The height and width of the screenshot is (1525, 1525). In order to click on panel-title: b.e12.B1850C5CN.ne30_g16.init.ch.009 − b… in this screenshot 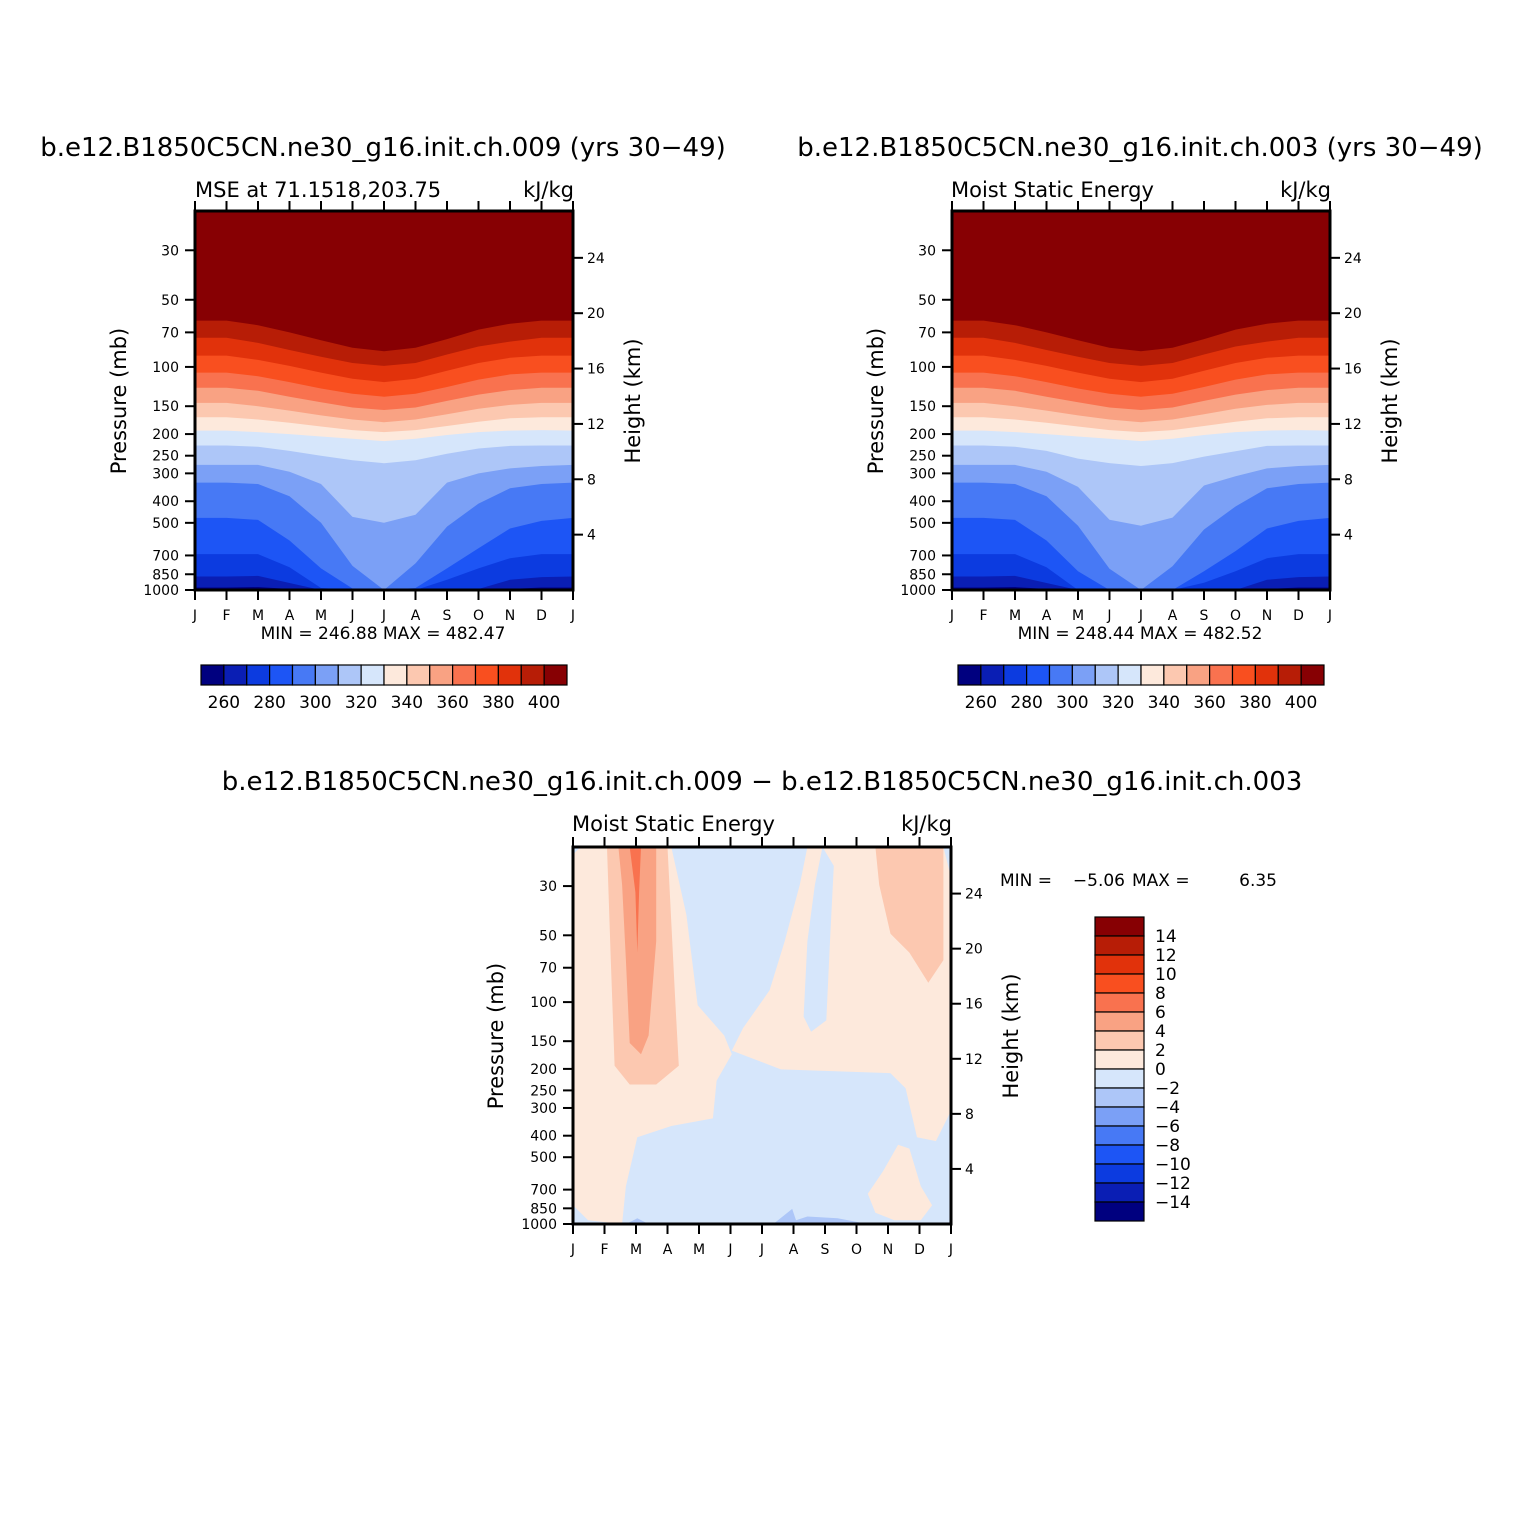, I will do `click(762, 782)`.